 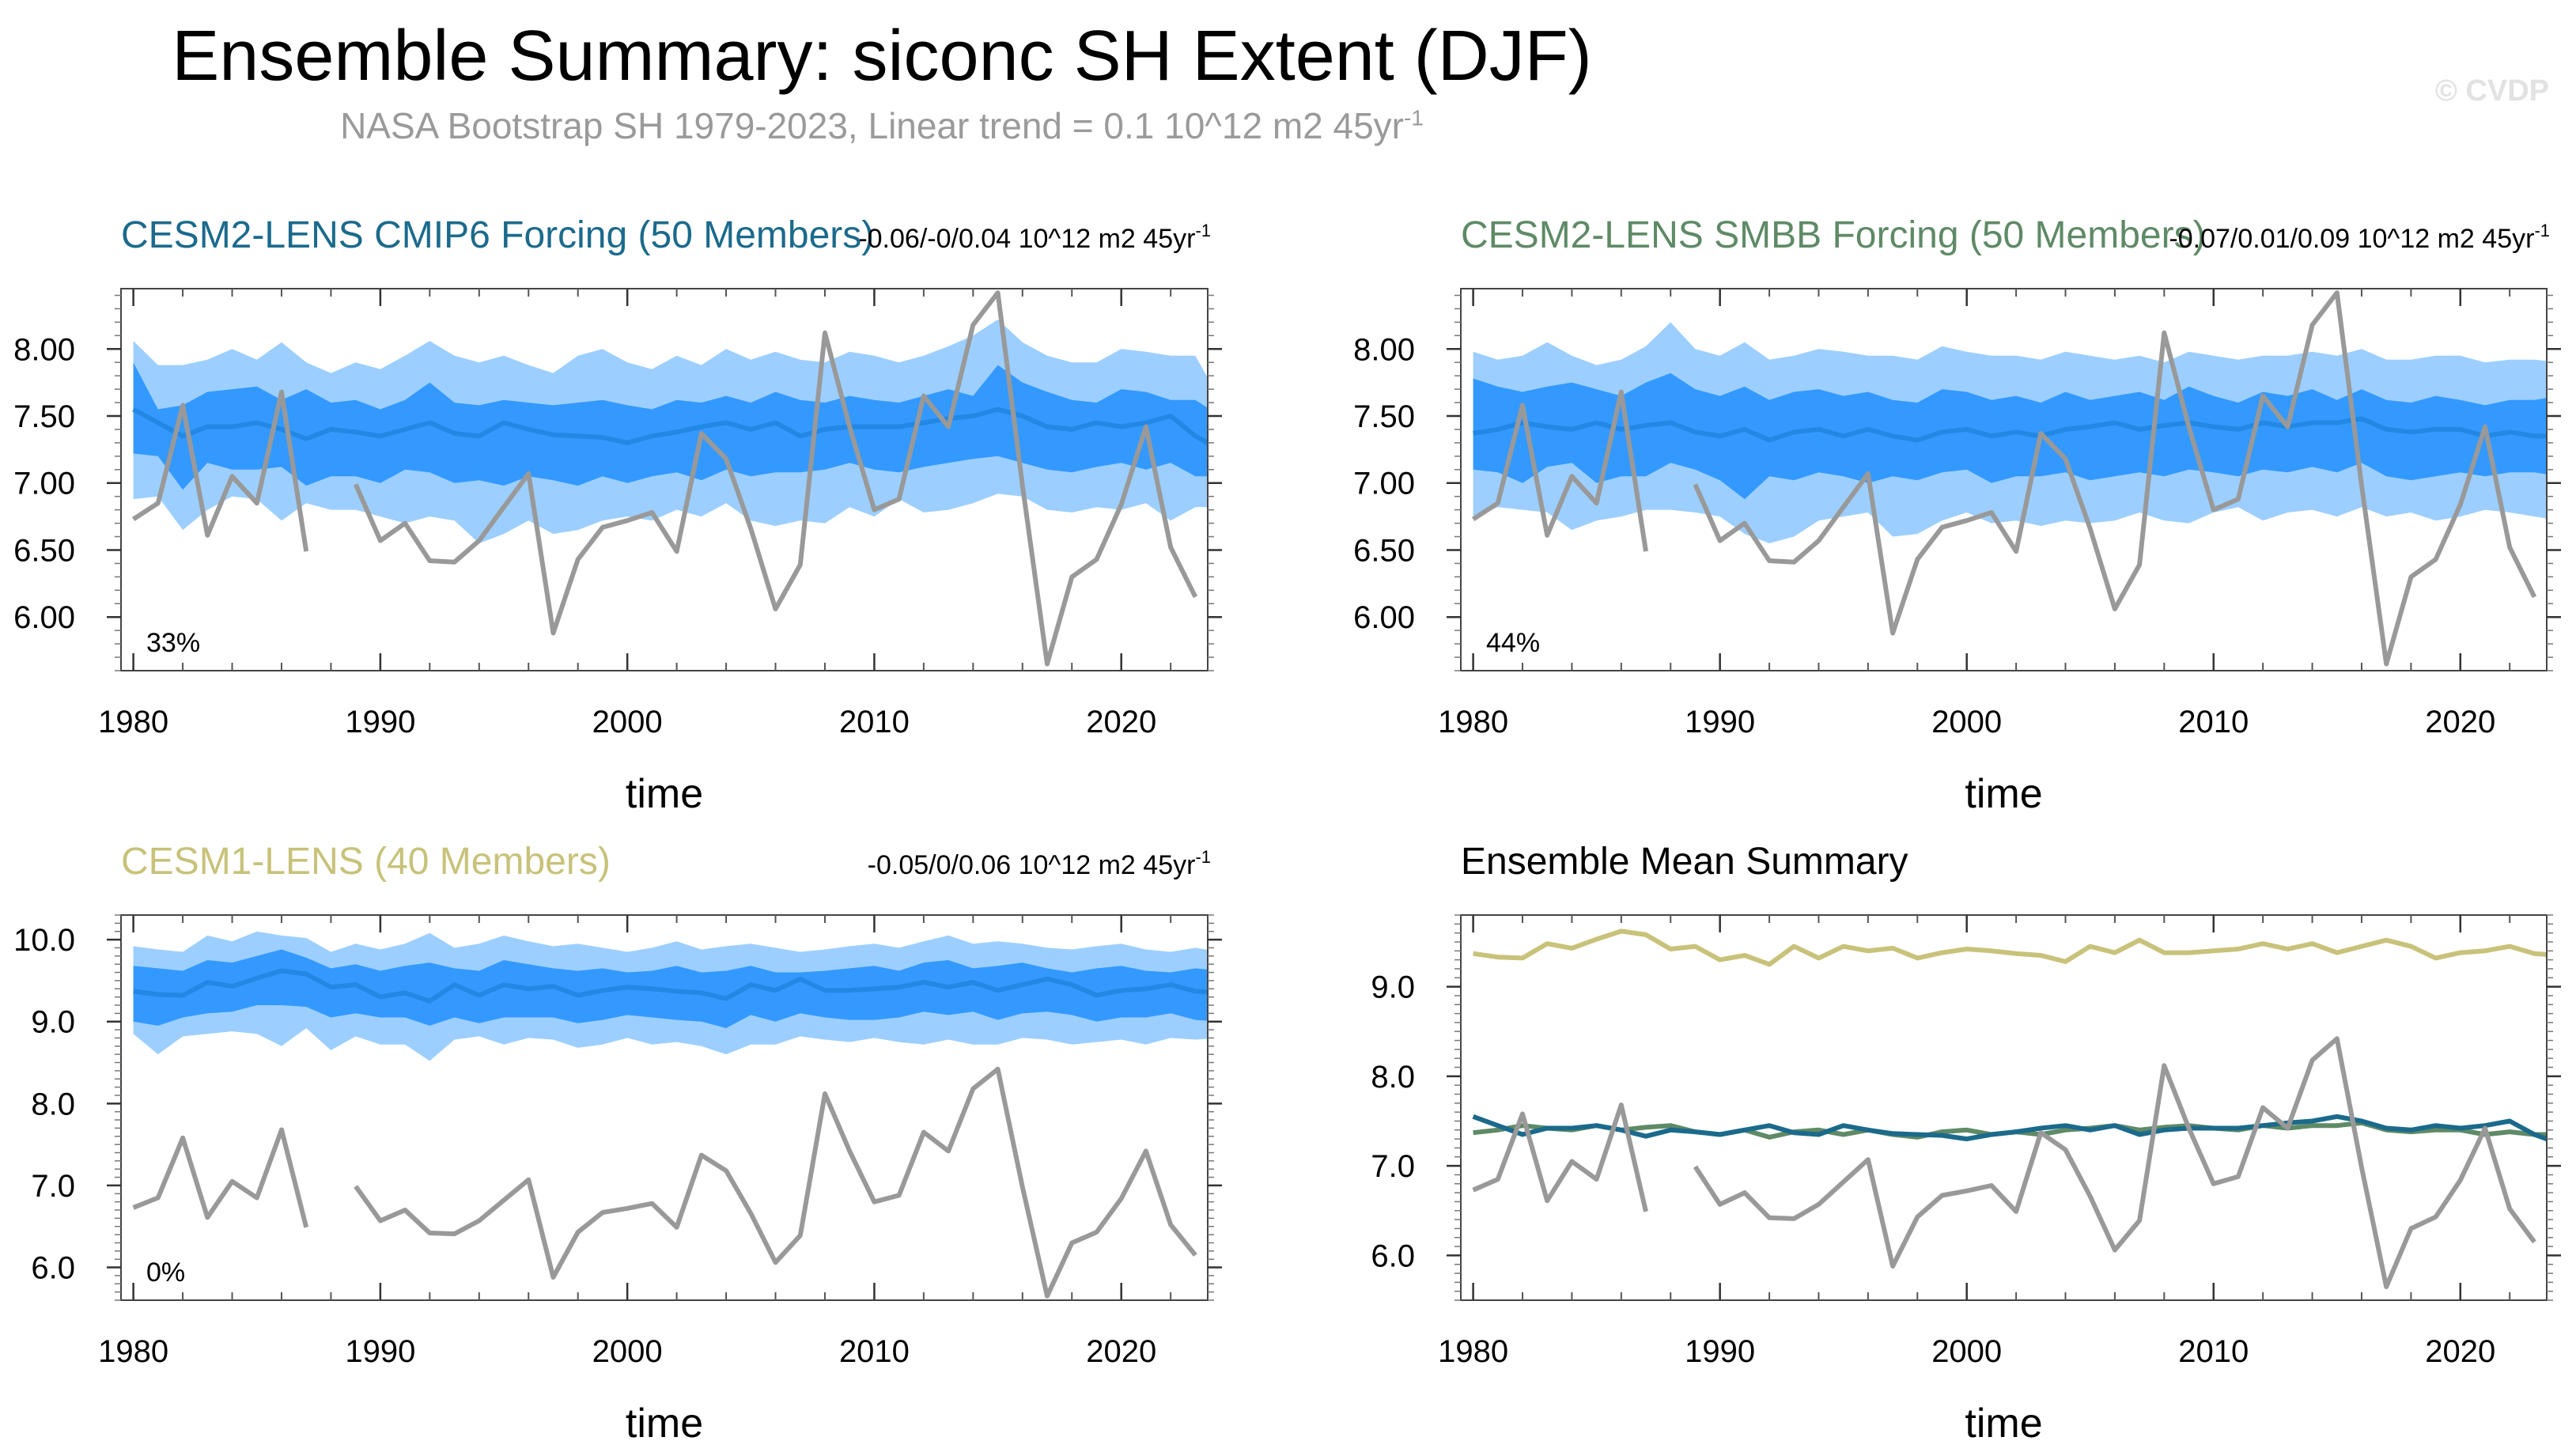 What do you see at coordinates (366, 862) in the screenshot?
I see `panel-title: CESM1-LENS (40 Members)` at bounding box center [366, 862].